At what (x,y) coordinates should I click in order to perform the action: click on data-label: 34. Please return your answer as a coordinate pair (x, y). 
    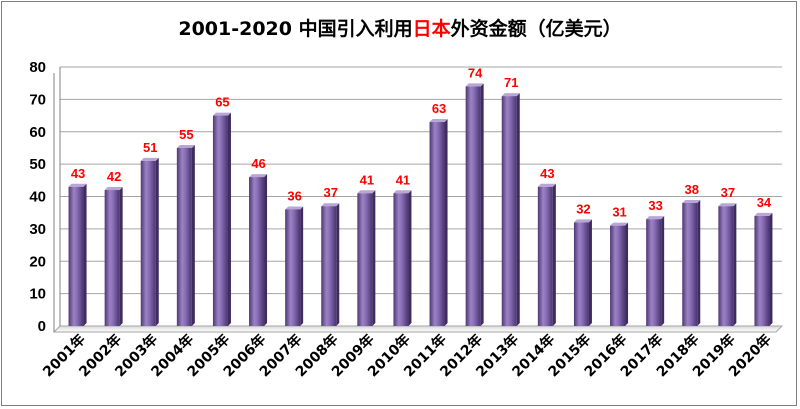
    Looking at the image, I should click on (764, 202).